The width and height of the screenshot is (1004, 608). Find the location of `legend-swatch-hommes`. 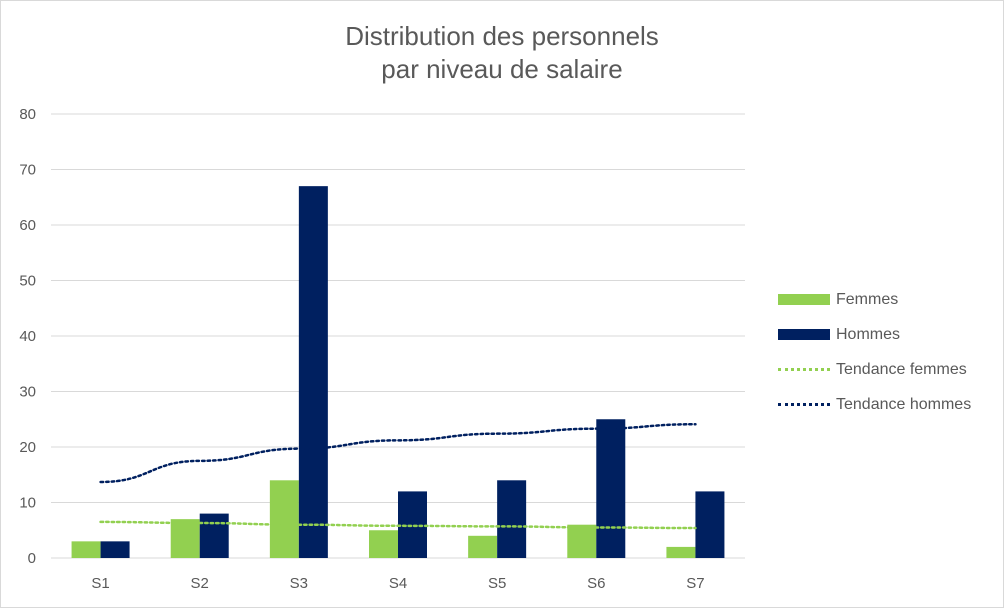

legend-swatch-hommes is located at coordinates (804, 334).